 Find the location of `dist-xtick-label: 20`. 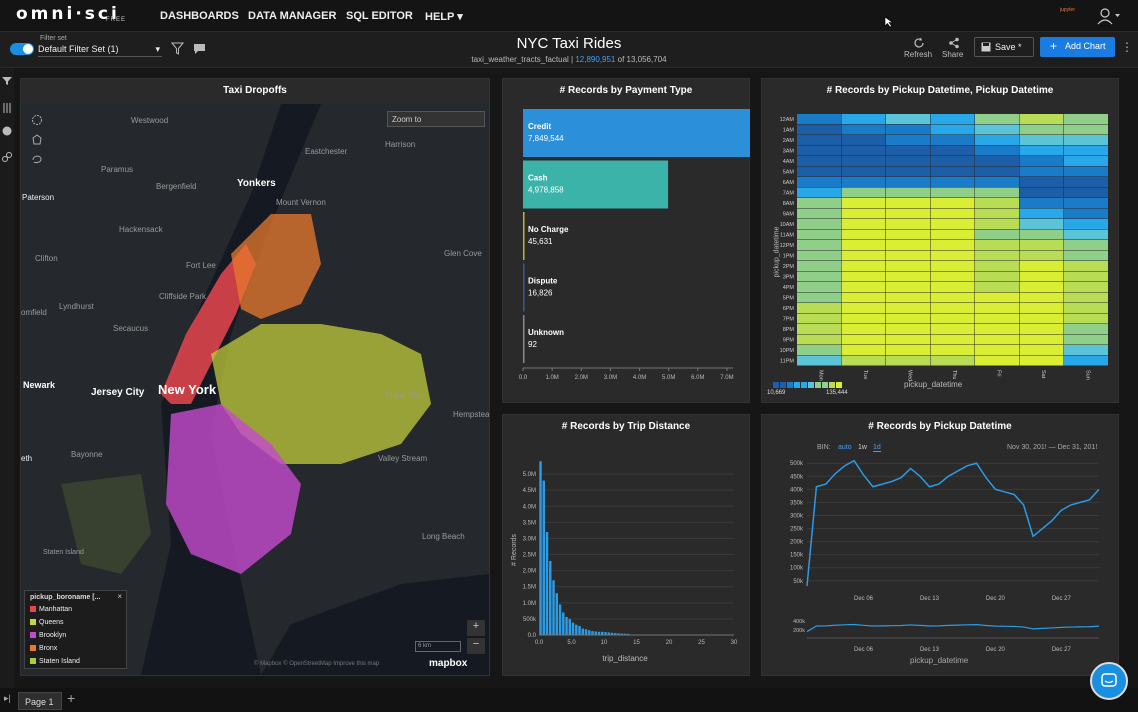

dist-xtick-label: 20 is located at coordinates (669, 643).